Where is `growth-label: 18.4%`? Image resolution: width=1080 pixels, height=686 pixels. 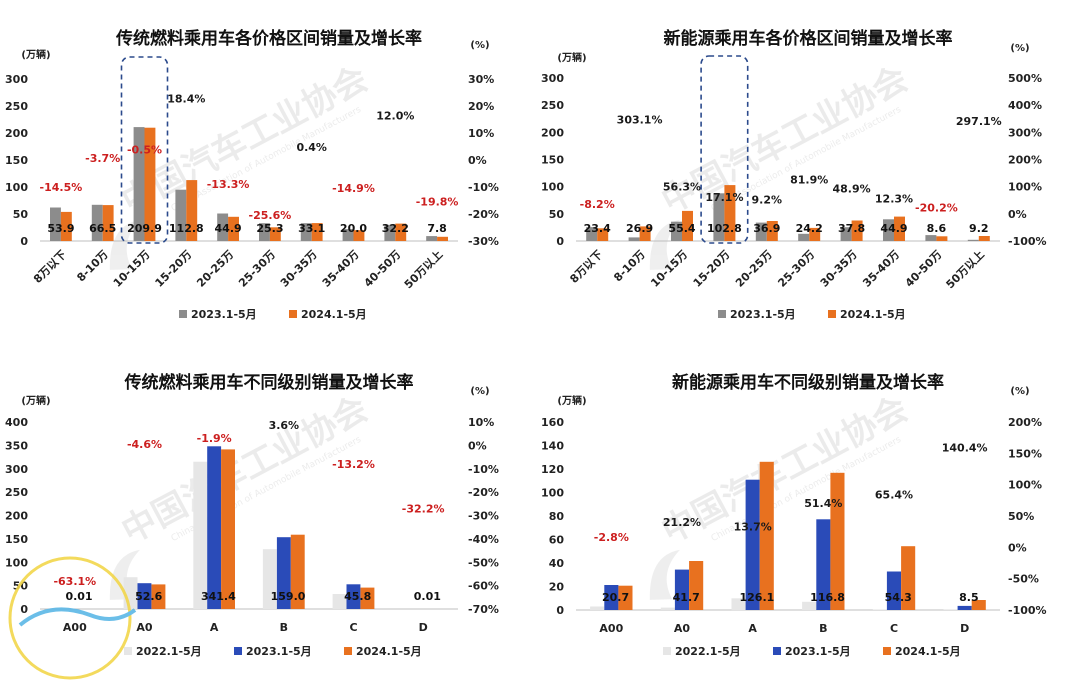 growth-label: 18.4% is located at coordinates (186, 98).